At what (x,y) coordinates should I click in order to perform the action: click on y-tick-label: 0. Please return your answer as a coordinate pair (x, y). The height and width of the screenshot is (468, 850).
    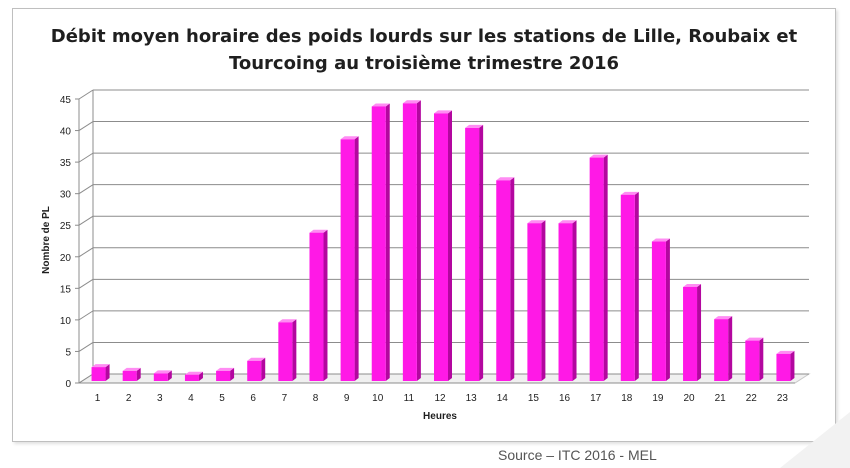
    Looking at the image, I should click on (68, 384).